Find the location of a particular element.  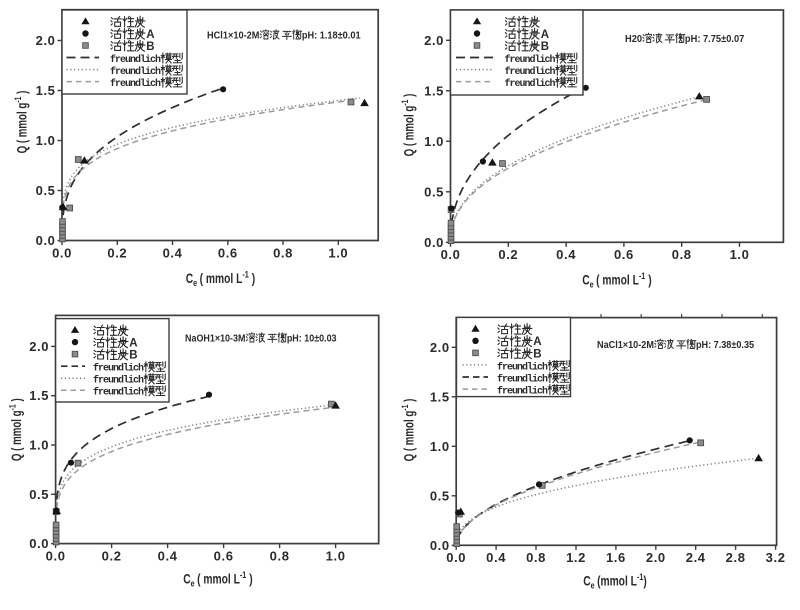

svg-text: 3.2 is located at coordinates (776, 557).